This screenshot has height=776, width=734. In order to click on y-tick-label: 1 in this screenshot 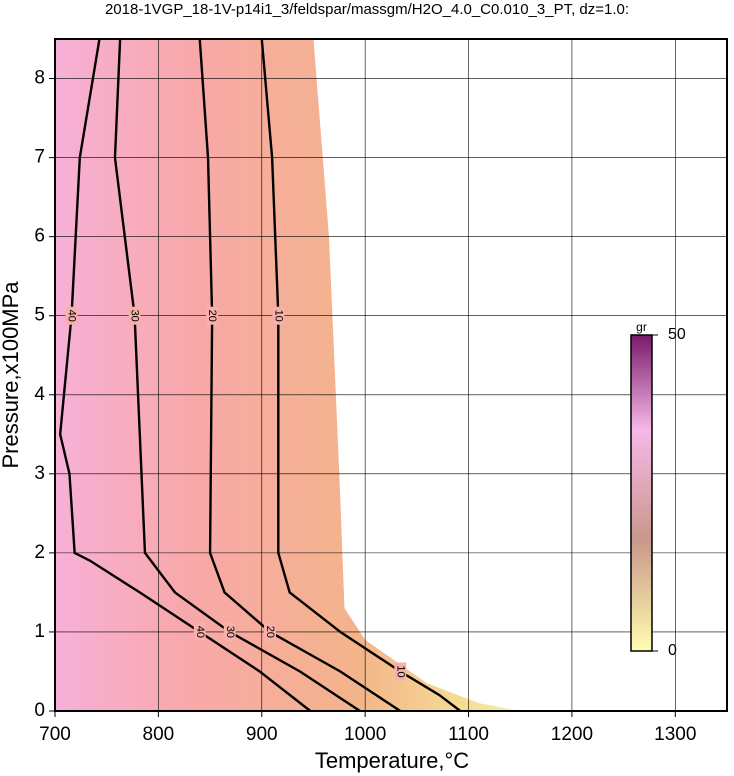, I will do `click(39, 631)`.